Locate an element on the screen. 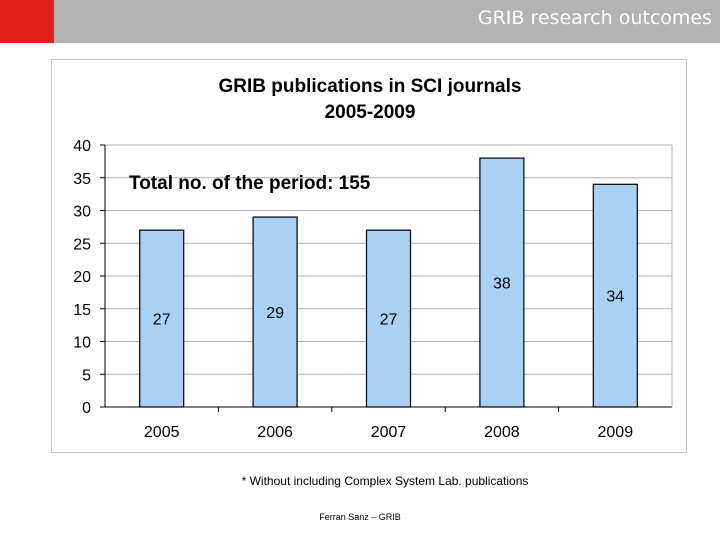 The image size is (720, 540). y-tick-label: 10 is located at coordinates (82, 343).